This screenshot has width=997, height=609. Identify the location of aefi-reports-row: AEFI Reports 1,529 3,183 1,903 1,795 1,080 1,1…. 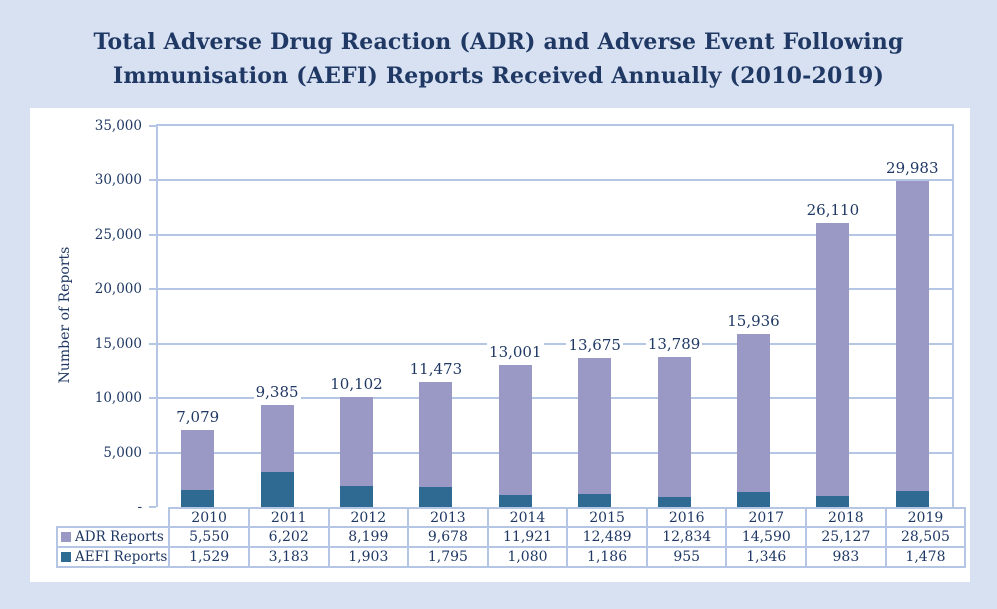
(511, 557).